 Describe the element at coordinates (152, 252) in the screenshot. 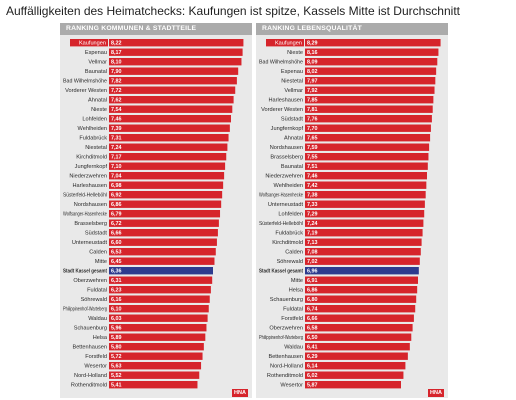

I see `bar-row: Calden 6,53` at that location.